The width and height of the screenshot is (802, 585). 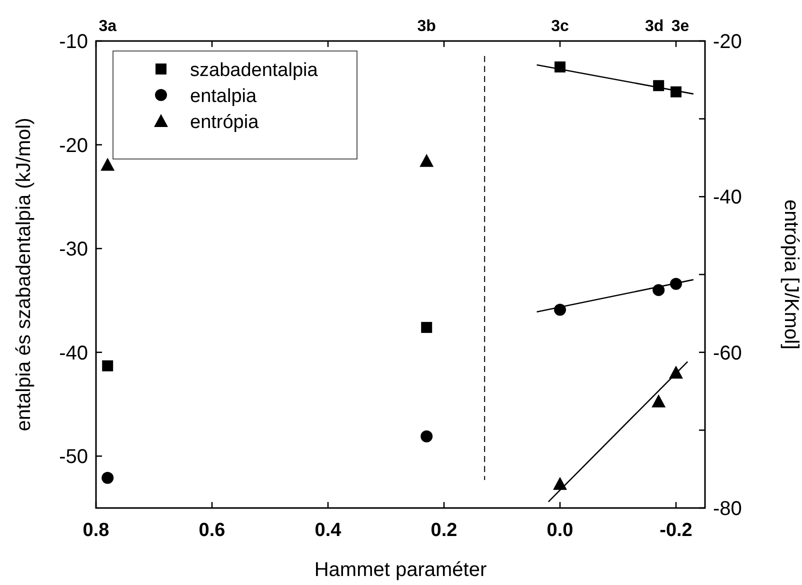 What do you see at coordinates (727, 509) in the screenshot?
I see `y2-tick-label: -80` at bounding box center [727, 509].